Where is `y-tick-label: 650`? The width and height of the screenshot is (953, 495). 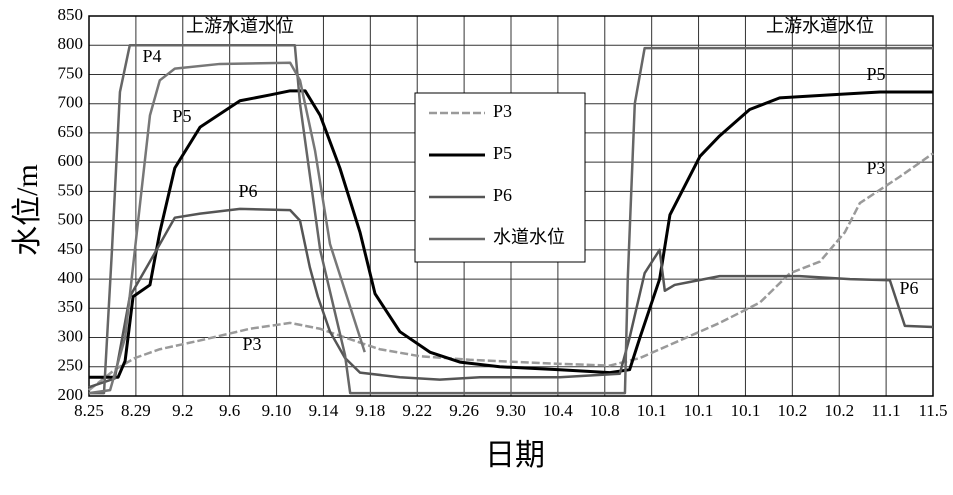 y-tick-label: 650 is located at coordinates (71, 131).